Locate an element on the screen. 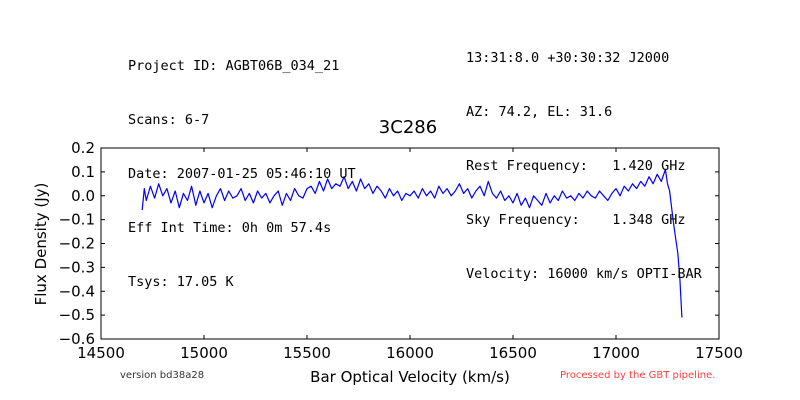 The image size is (800, 400). y-axis-label: Flux Density (Jy) is located at coordinates (41, 244).